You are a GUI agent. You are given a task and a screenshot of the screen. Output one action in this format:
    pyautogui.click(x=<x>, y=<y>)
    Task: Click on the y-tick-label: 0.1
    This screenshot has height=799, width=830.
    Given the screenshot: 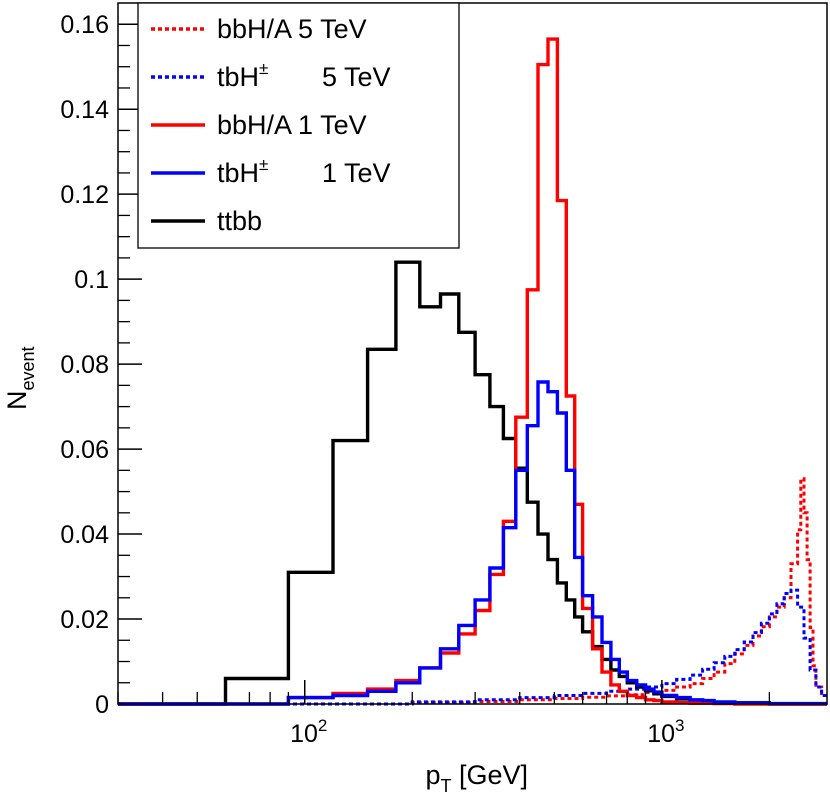 What is the action you would take?
    pyautogui.click(x=91, y=280)
    